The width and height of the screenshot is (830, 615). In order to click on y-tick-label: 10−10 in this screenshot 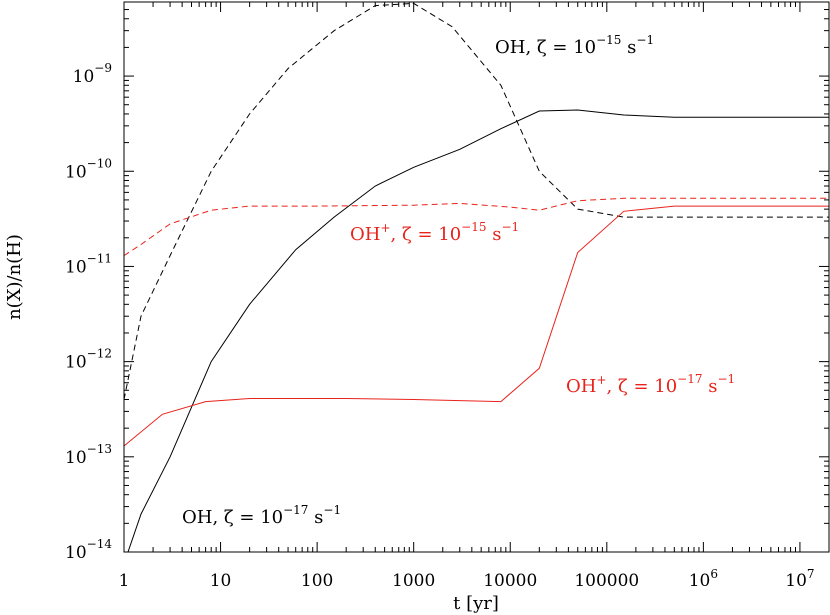, I will do `click(88, 169)`.